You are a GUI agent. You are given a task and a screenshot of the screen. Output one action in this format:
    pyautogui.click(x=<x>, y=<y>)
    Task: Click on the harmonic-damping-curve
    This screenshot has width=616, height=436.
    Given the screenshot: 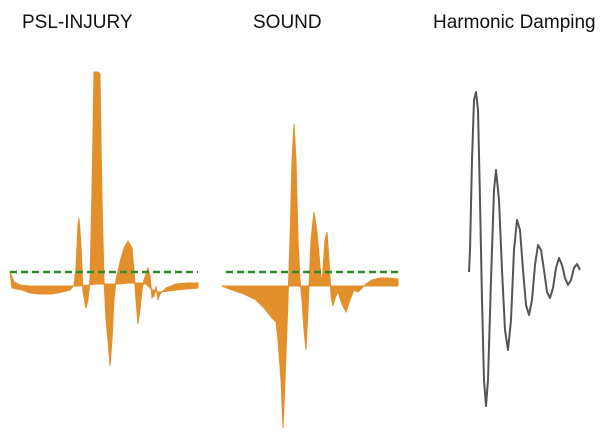 What is the action you would take?
    pyautogui.click(x=524, y=249)
    